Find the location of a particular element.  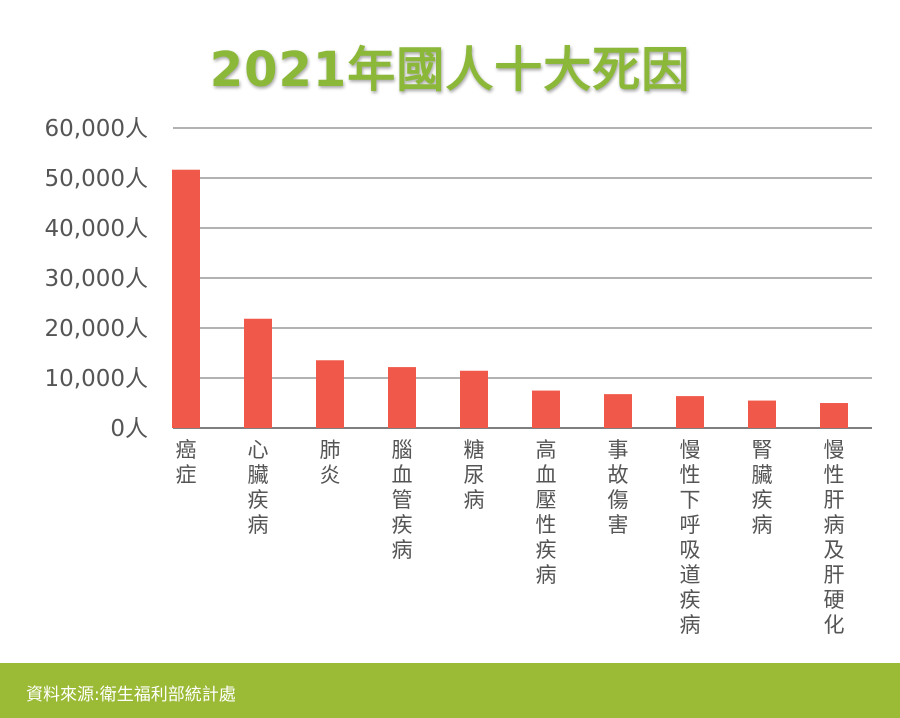

x-tick-label: 心臟疾病 is located at coordinates (258, 487).